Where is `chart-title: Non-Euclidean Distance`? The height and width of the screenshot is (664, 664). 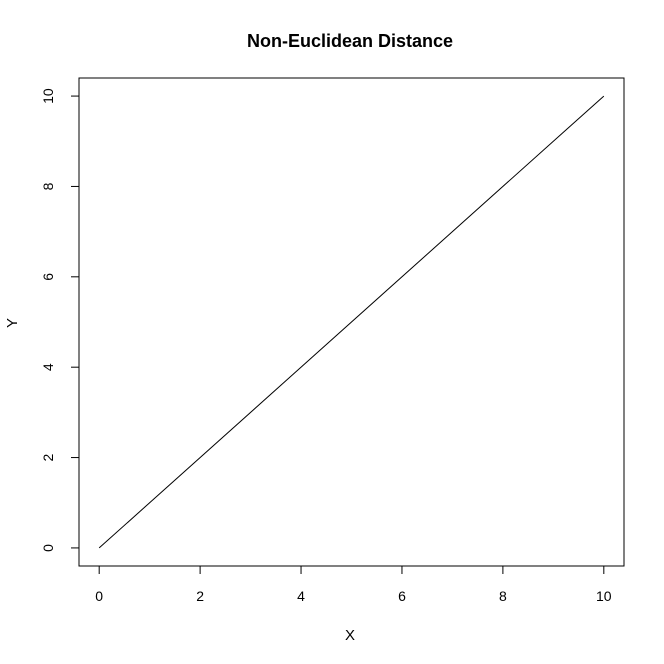
chart-title: Non-Euclidean Distance is located at coordinates (350, 41).